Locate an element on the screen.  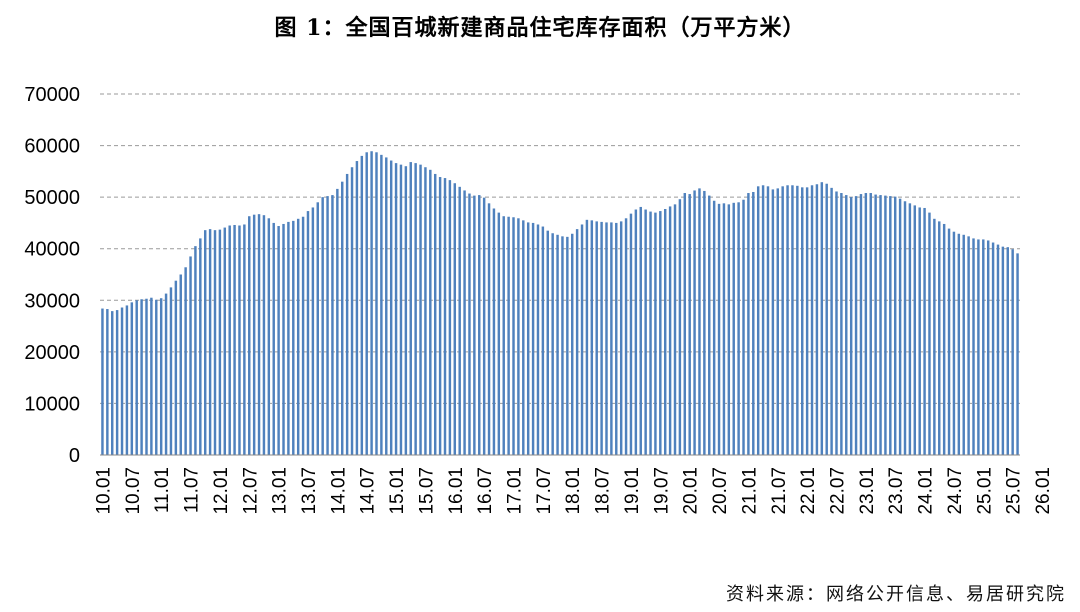
x-tick-label: 19.01 is located at coordinates (632, 491).